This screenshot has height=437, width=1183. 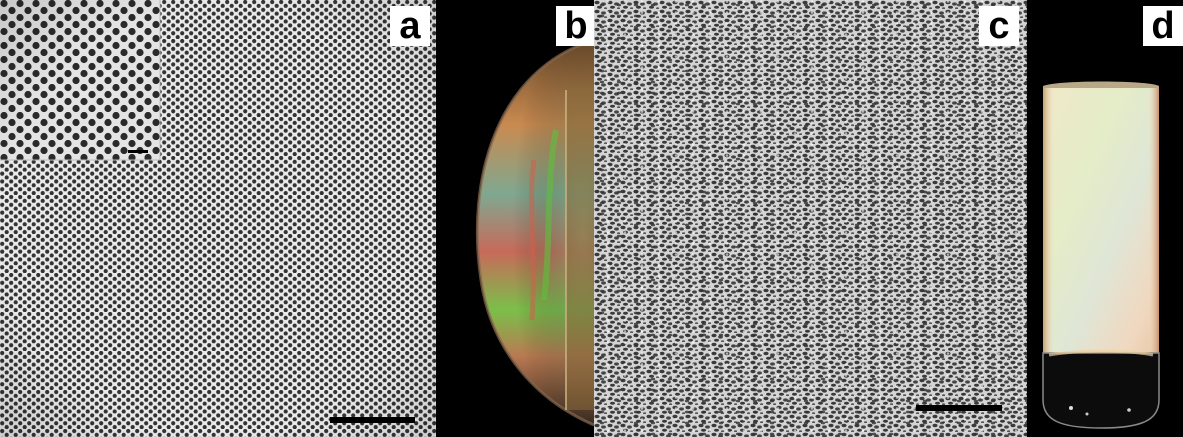 I want to click on panel-b-photograph, so click(x=515, y=218).